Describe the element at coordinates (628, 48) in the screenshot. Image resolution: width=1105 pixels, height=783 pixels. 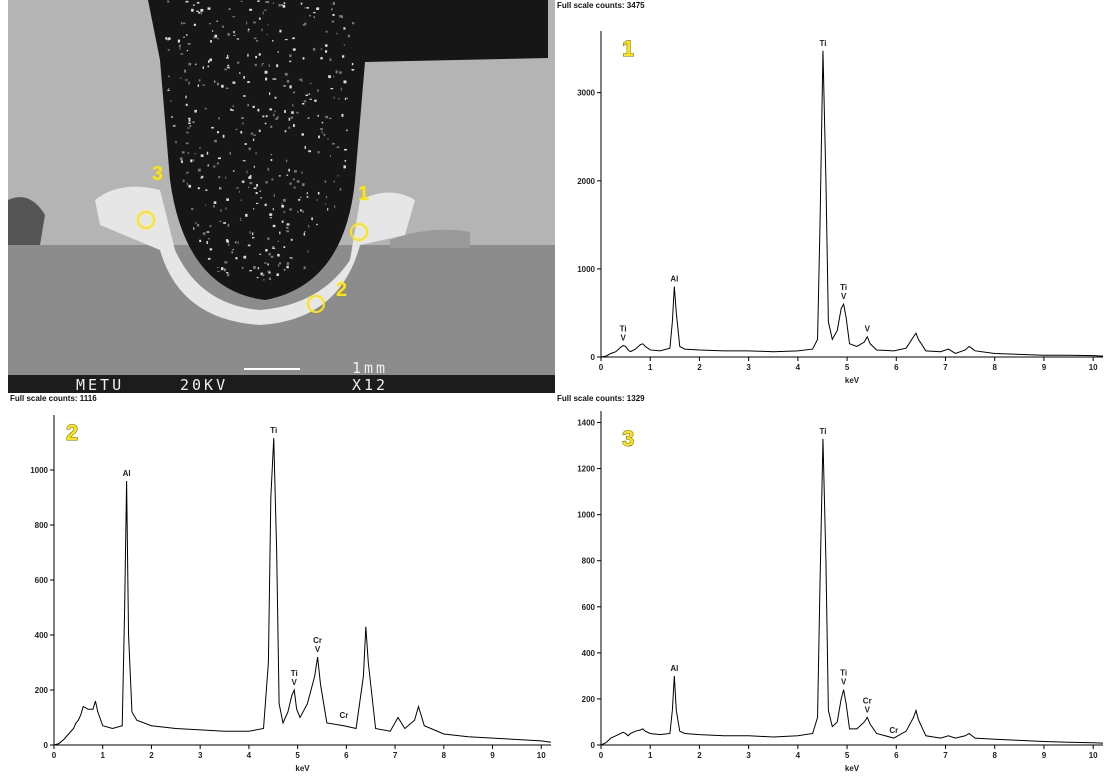
I see `panel-marker: 1` at that location.